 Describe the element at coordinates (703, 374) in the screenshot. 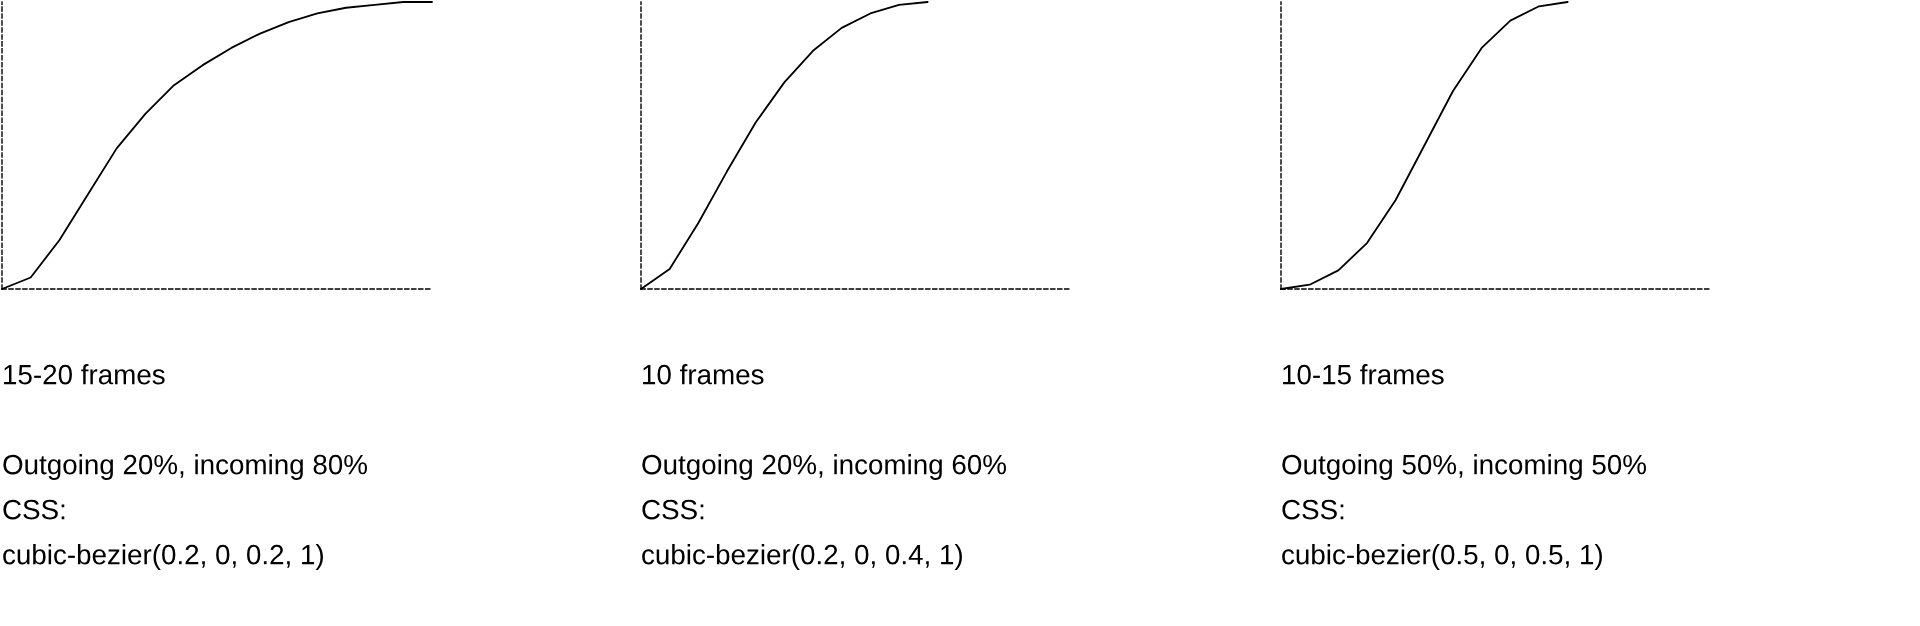

I see `text: 10 frames` at that location.